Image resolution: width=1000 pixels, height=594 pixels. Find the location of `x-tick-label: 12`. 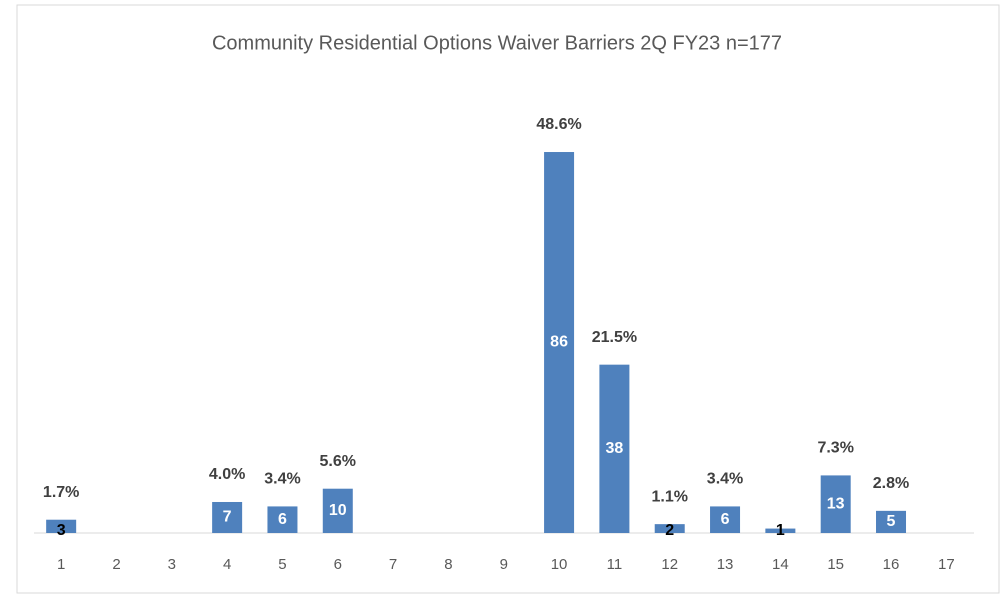

x-tick-label: 12 is located at coordinates (669, 564).